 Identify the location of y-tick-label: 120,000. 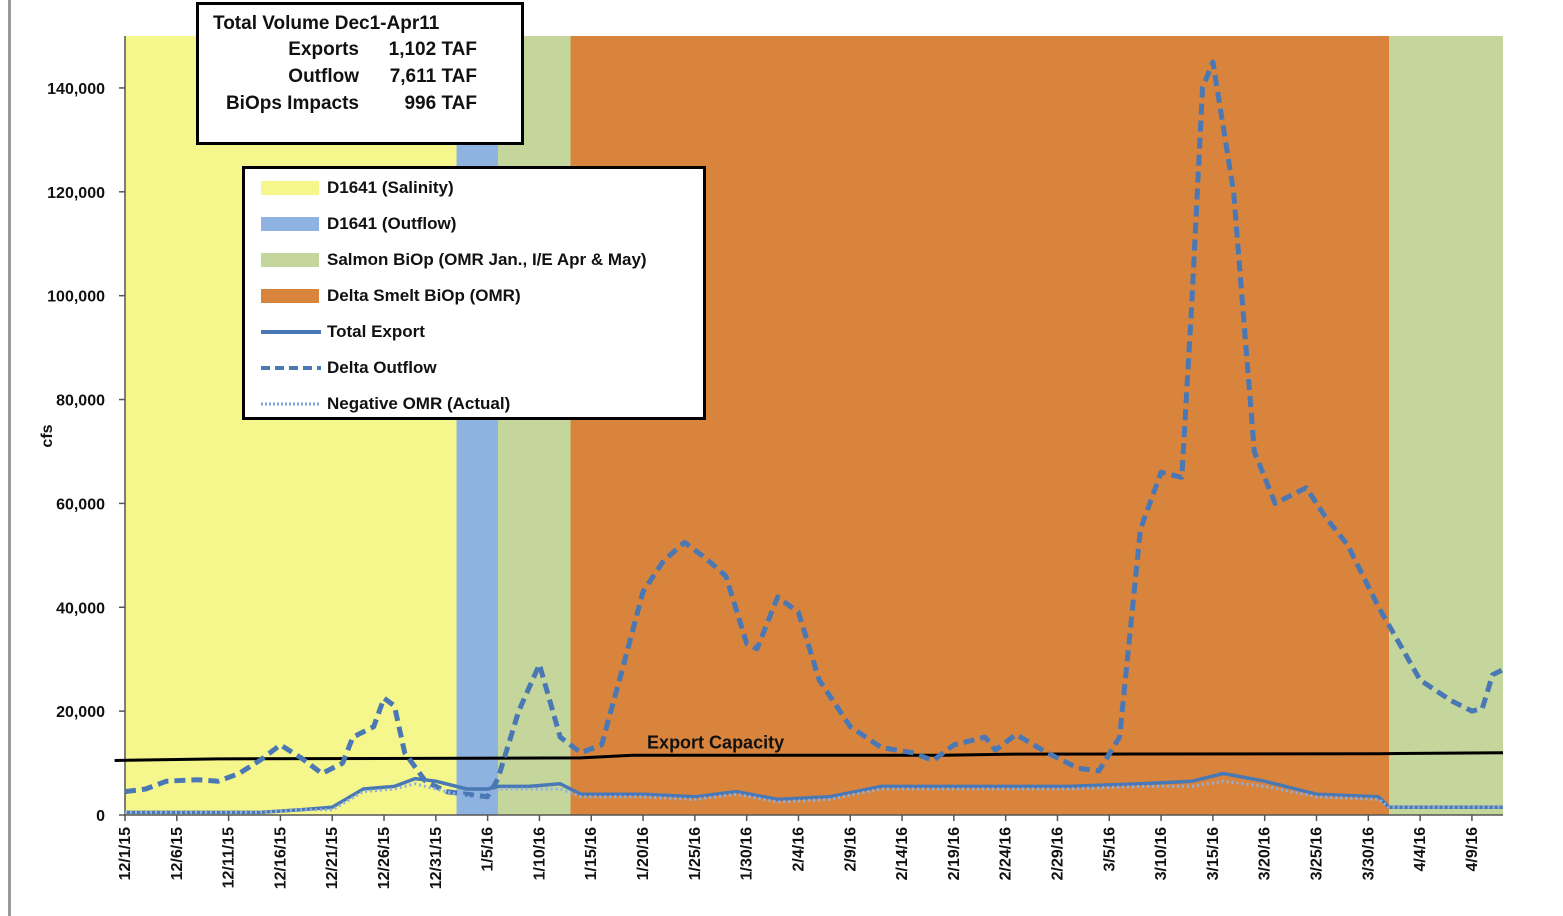
(76, 193).